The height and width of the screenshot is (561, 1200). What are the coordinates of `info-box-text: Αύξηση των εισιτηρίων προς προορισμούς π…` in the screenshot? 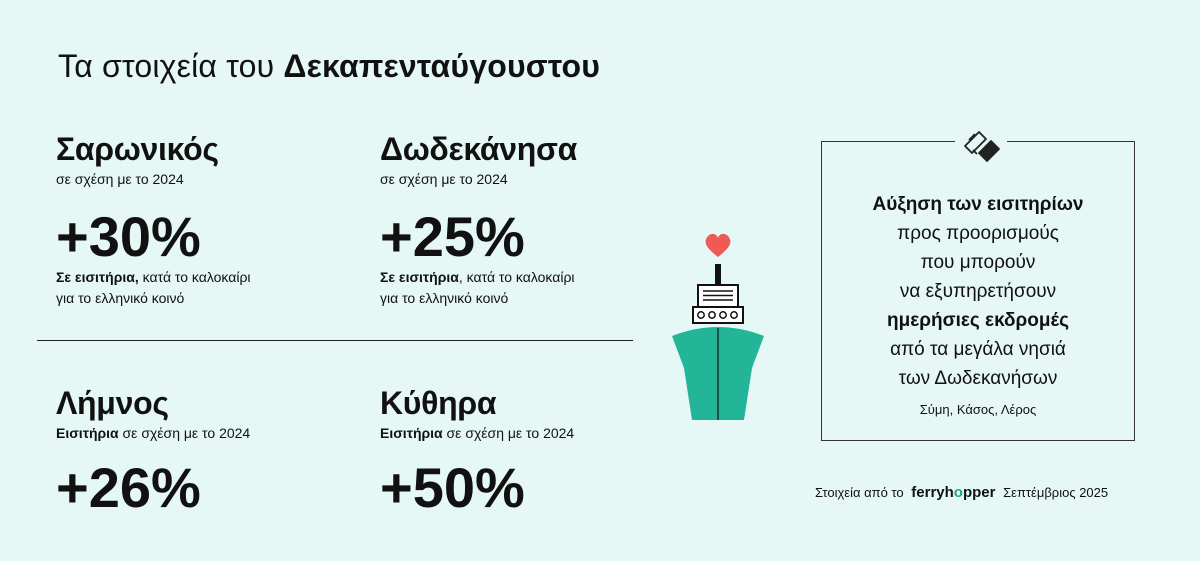 It's located at (978, 291).